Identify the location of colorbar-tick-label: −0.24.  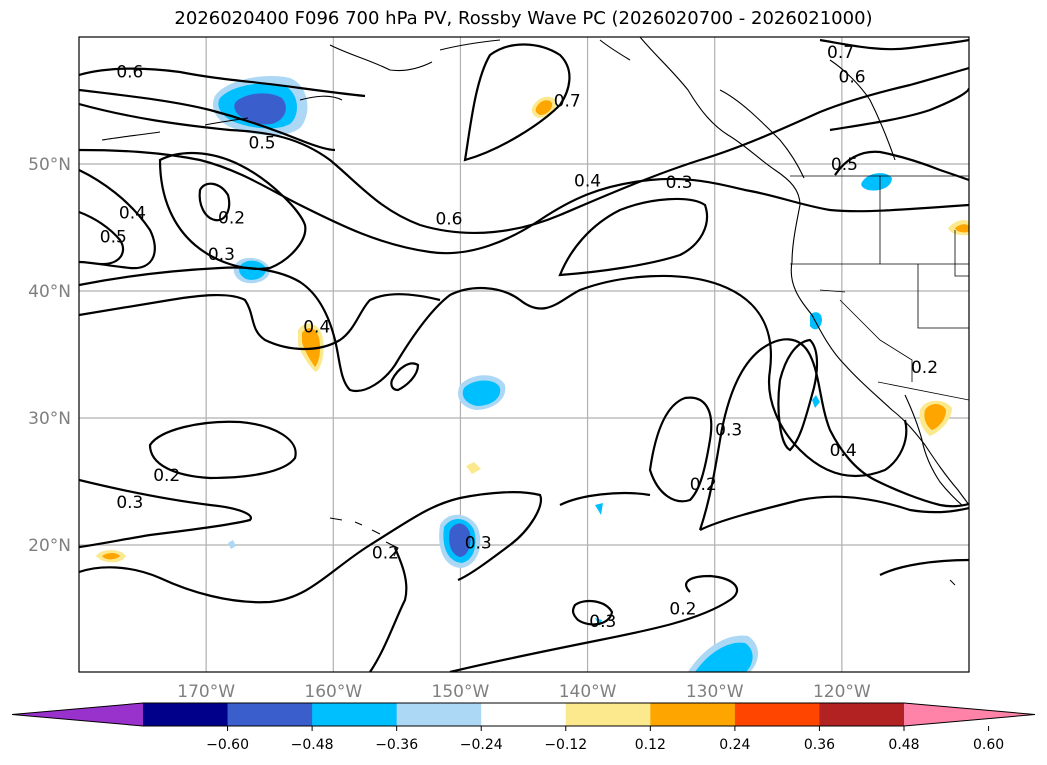
(481, 745).